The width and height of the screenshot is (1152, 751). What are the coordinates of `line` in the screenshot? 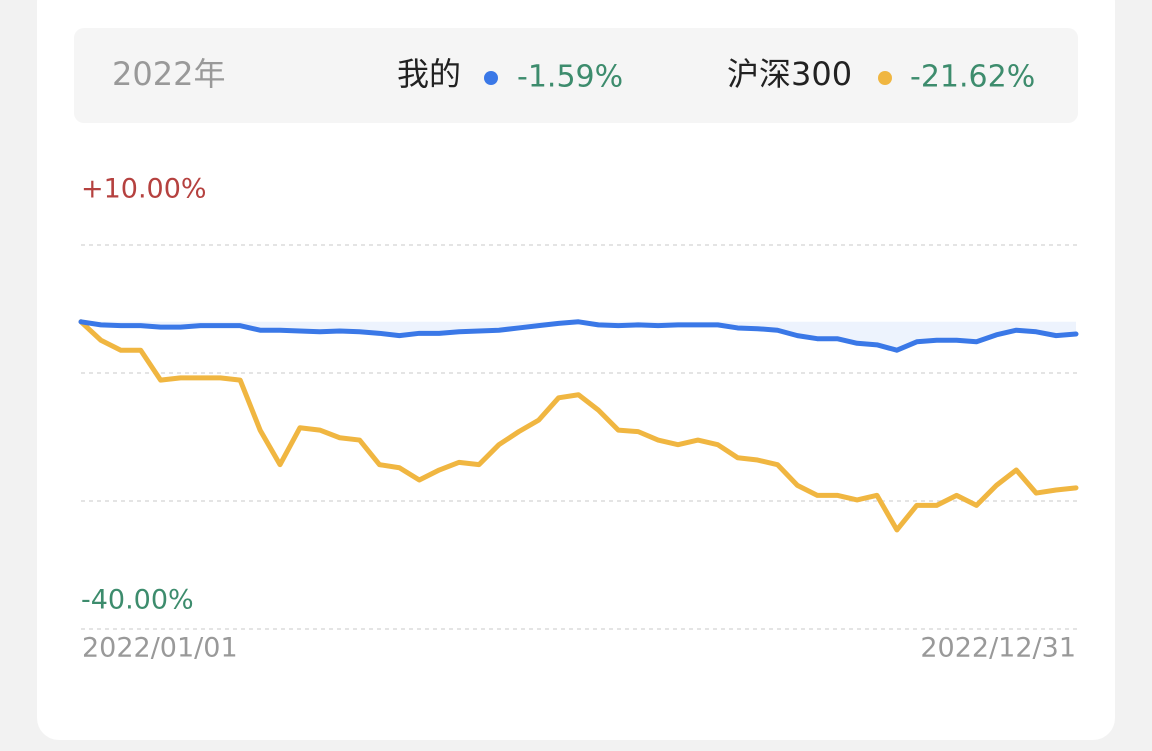 It's located at (578, 336).